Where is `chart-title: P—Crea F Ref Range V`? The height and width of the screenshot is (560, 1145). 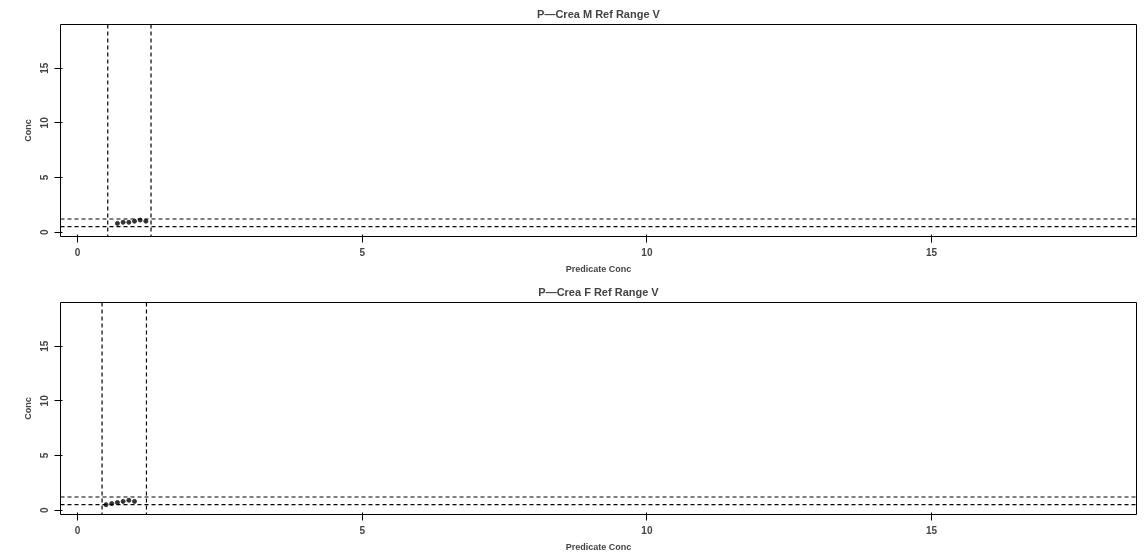
chart-title: P—Crea F Ref Range V is located at coordinates (599, 291).